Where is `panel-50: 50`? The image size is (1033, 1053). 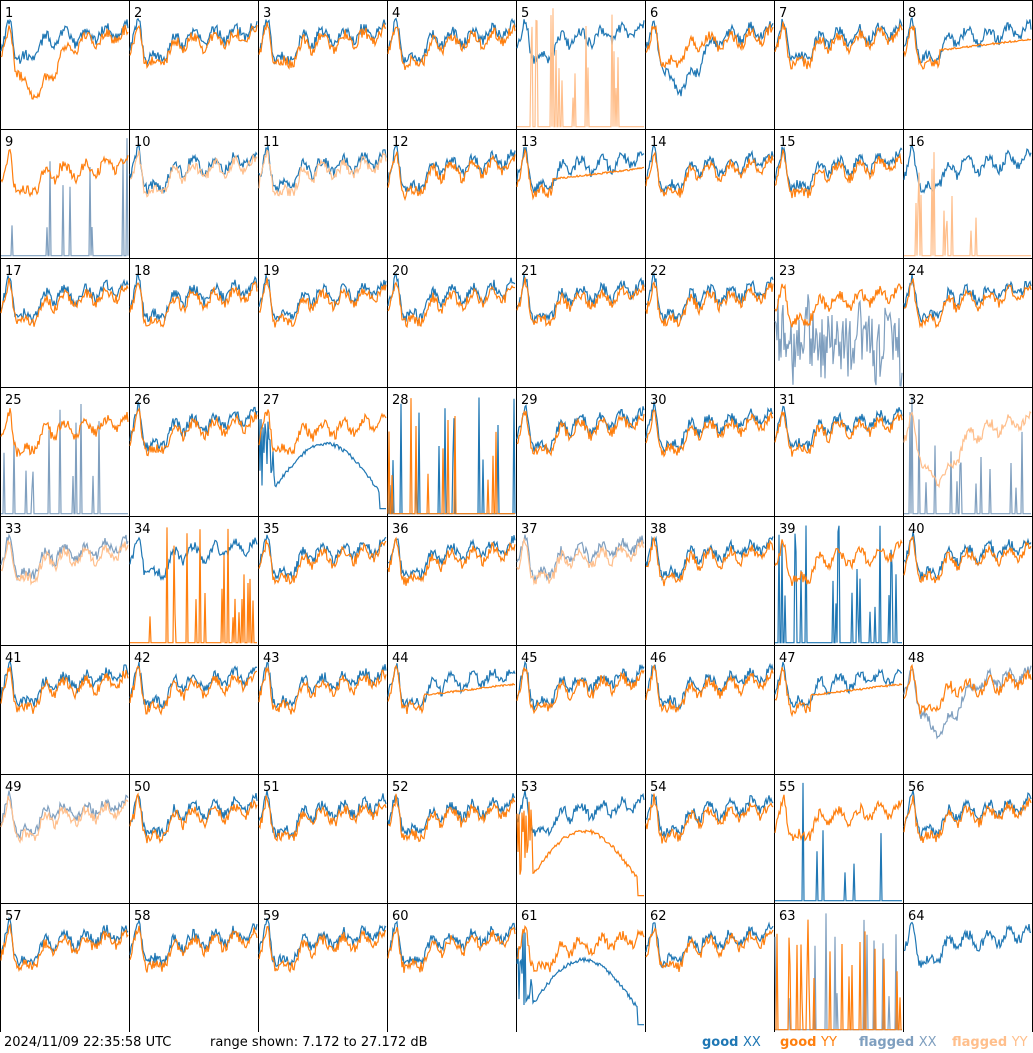
panel-50: 50 is located at coordinates (194, 839).